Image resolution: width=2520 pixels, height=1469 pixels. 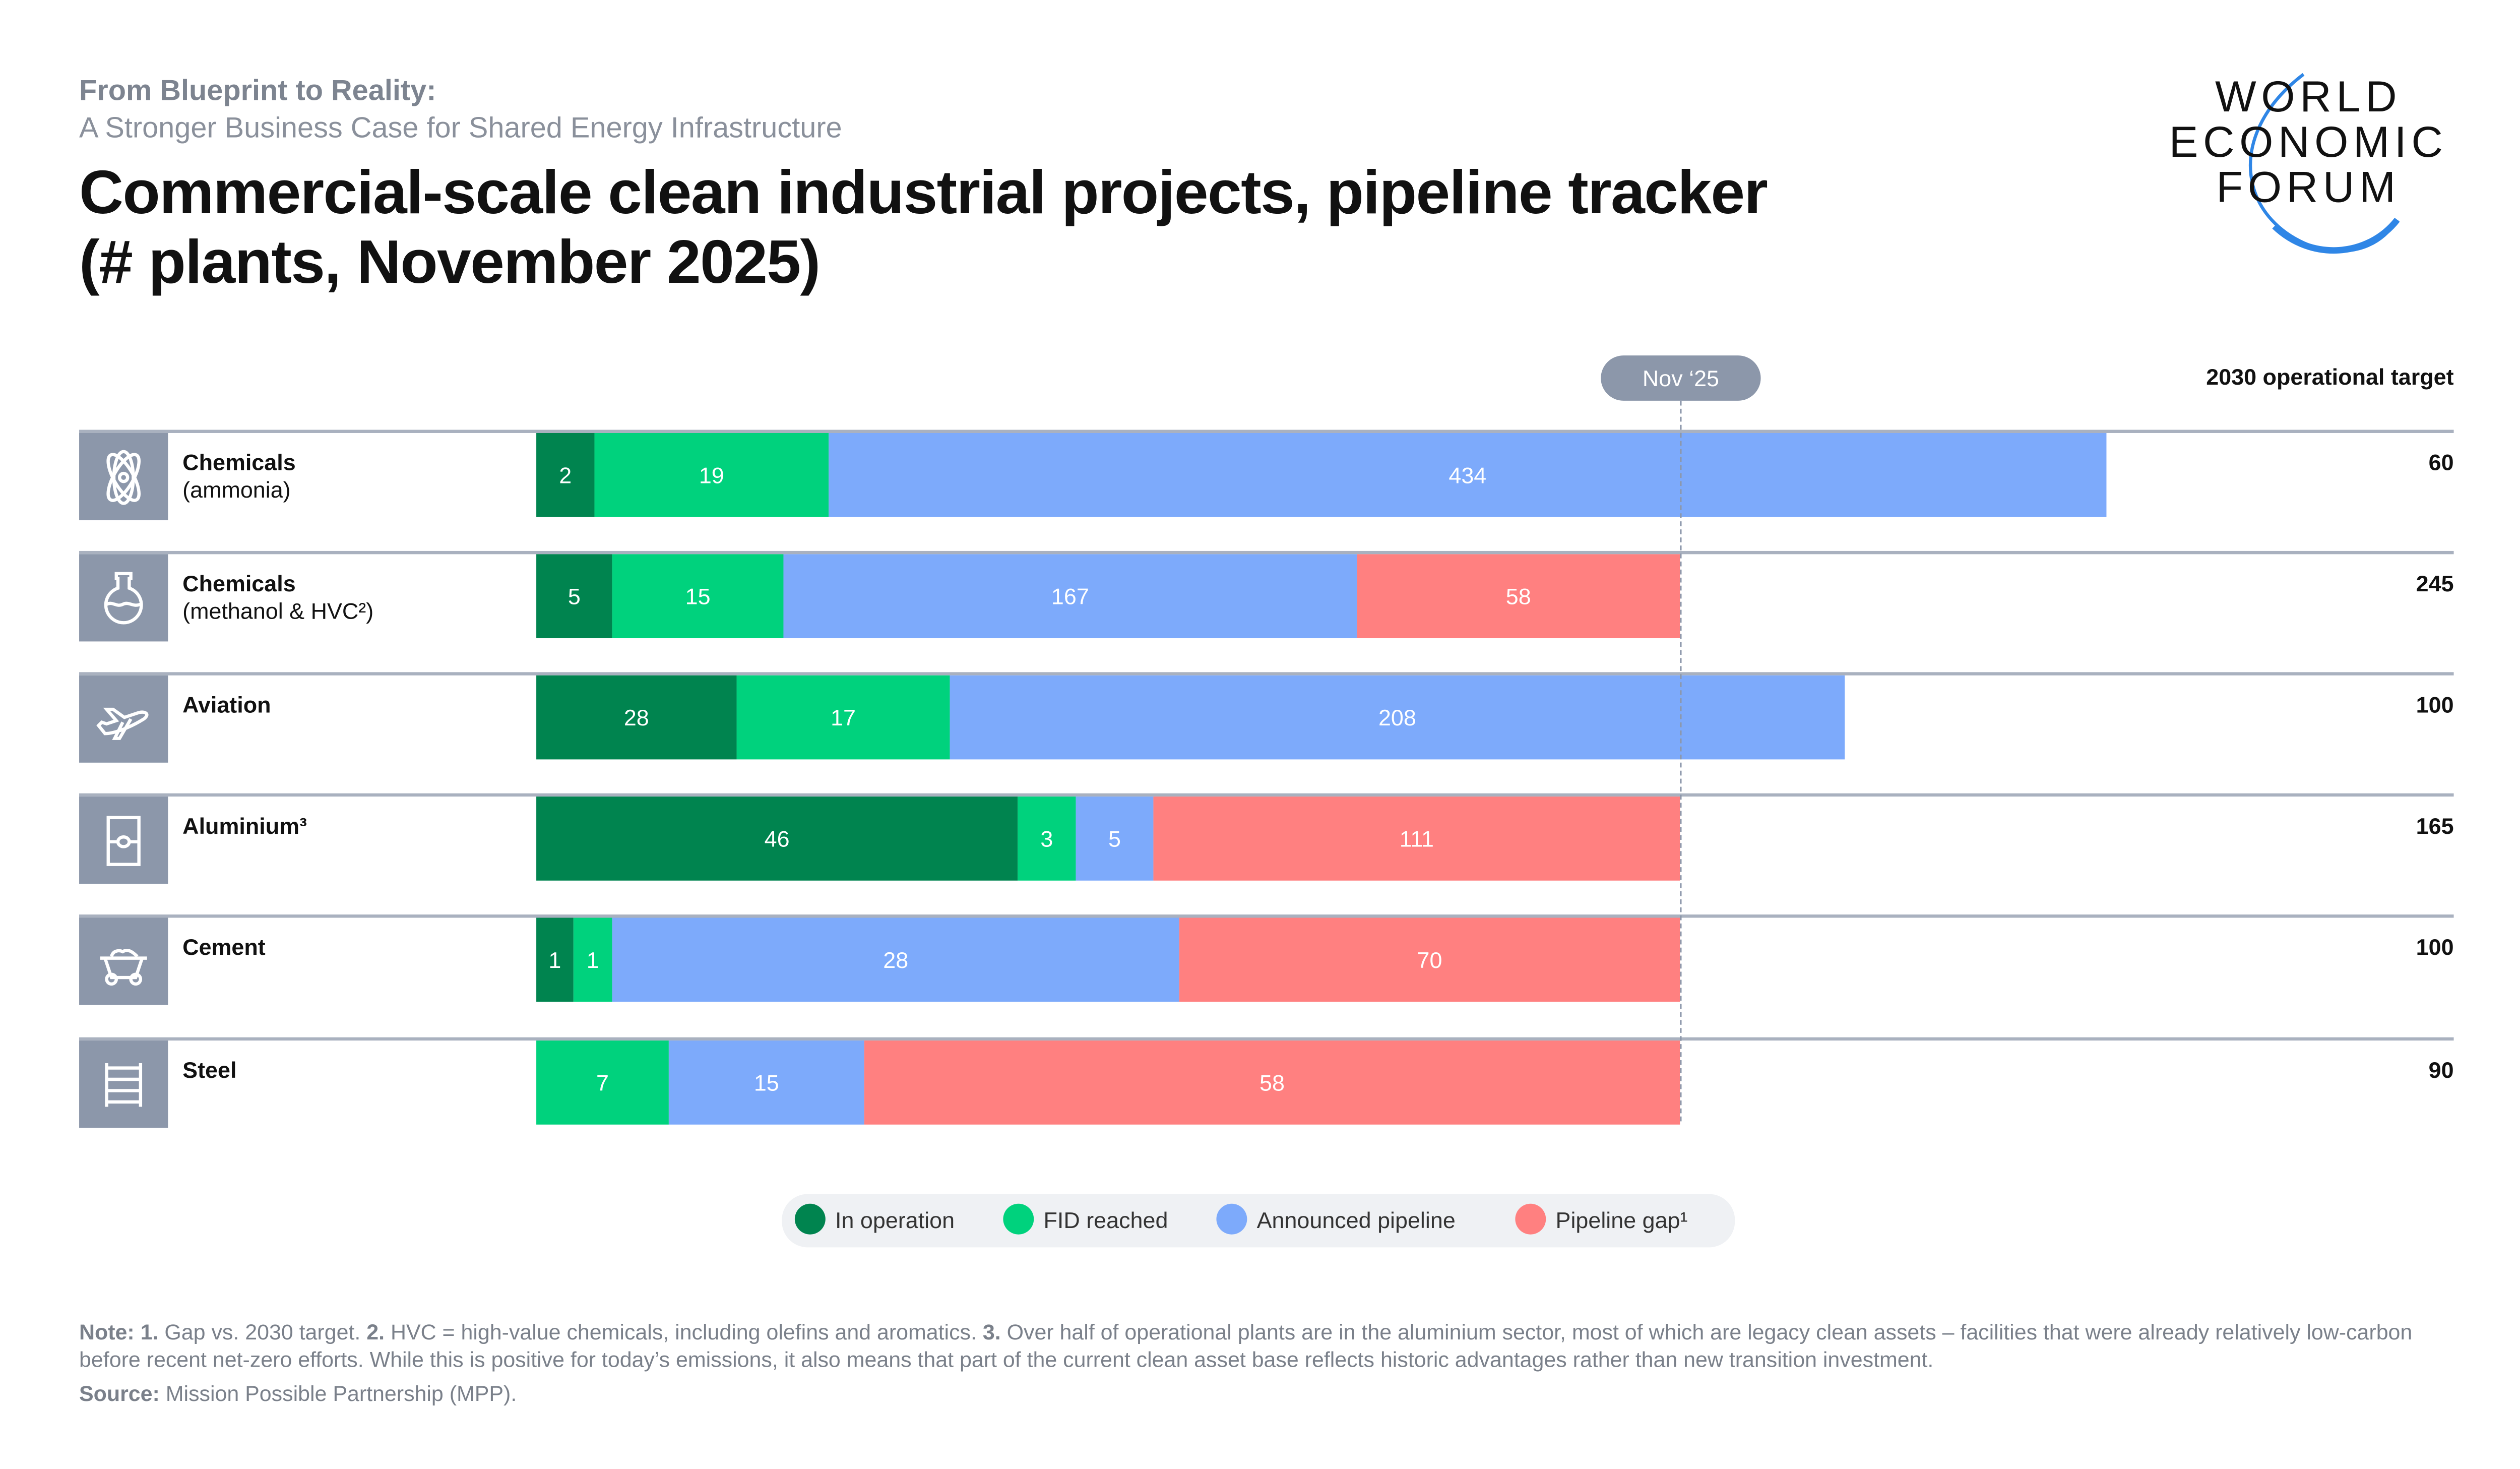 What do you see at coordinates (1266, 840) in the screenshot?
I see `chart-row: Aluminium³ 165 46 3 5 111` at bounding box center [1266, 840].